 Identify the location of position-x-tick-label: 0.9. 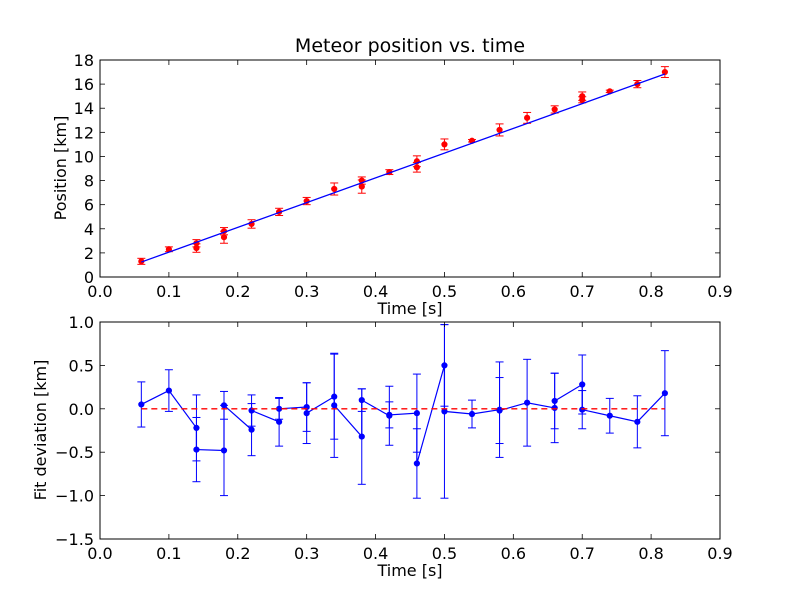
(719, 291).